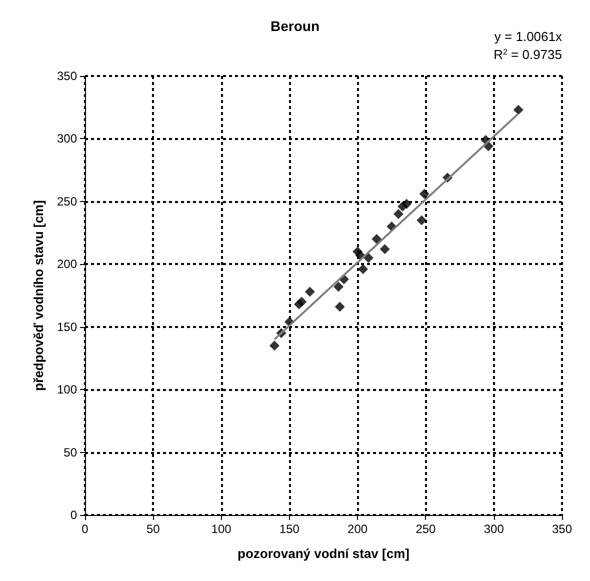 Image resolution: width=590 pixels, height=581 pixels. Describe the element at coordinates (324, 553) in the screenshot. I see `x-axis-title: pozorovaný vodní stav [cm]` at that location.